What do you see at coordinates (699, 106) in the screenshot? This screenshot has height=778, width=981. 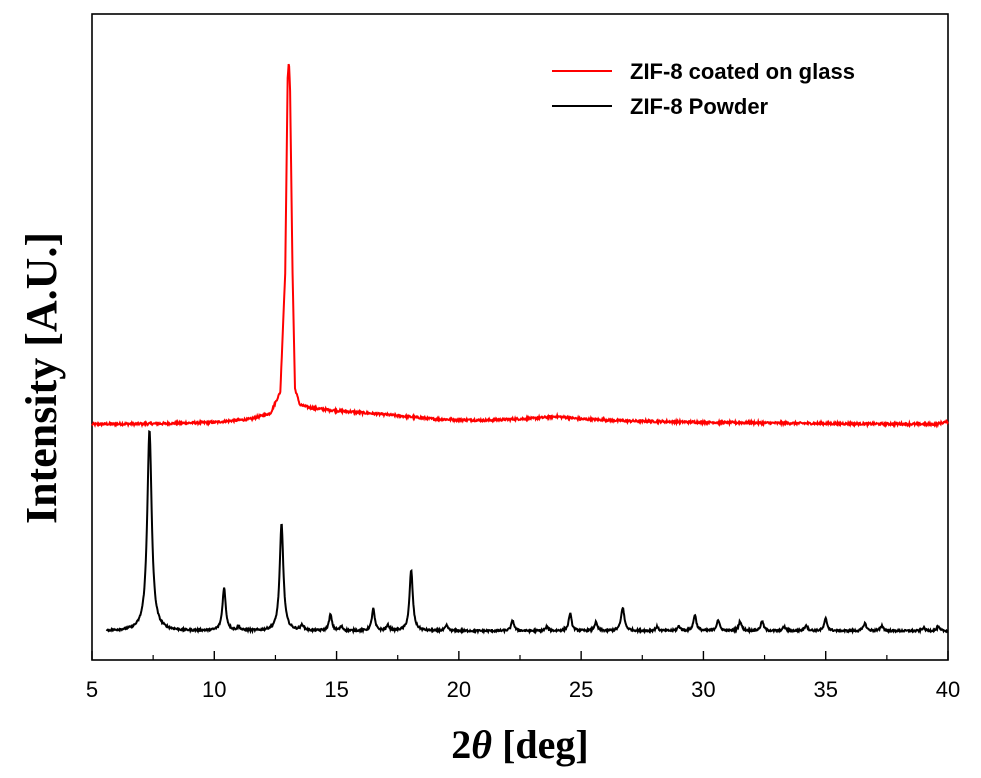 I see `legend-label-powder: ZIF-8 Powder` at bounding box center [699, 106].